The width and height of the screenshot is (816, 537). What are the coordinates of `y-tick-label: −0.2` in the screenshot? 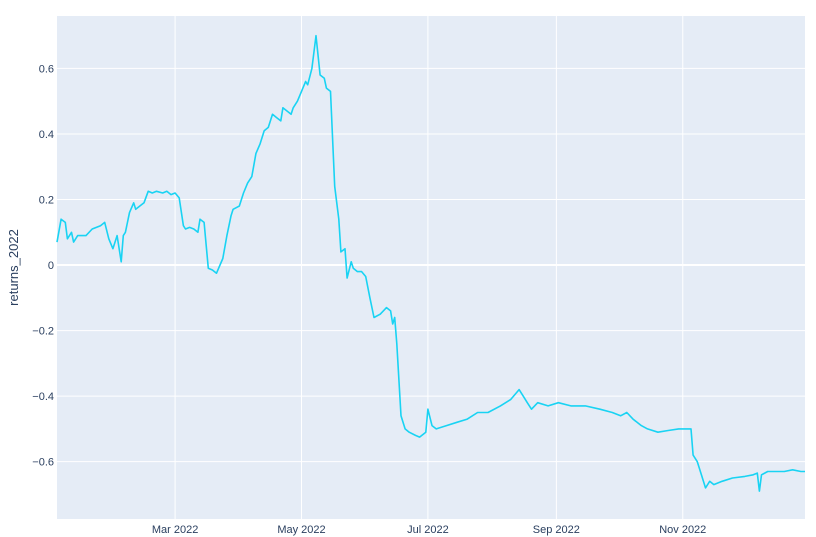 It's located at (43, 332).